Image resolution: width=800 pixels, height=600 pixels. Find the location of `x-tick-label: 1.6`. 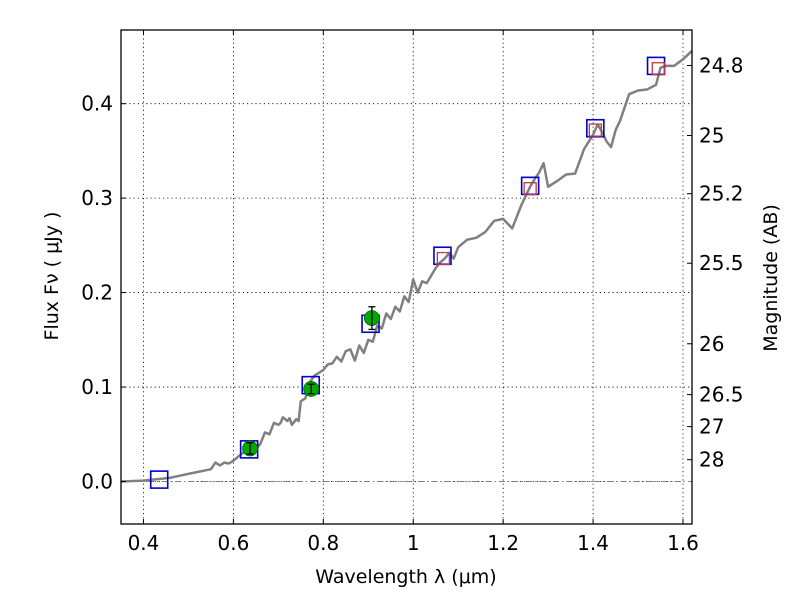

x-tick-label: 1.6 is located at coordinates (683, 543).